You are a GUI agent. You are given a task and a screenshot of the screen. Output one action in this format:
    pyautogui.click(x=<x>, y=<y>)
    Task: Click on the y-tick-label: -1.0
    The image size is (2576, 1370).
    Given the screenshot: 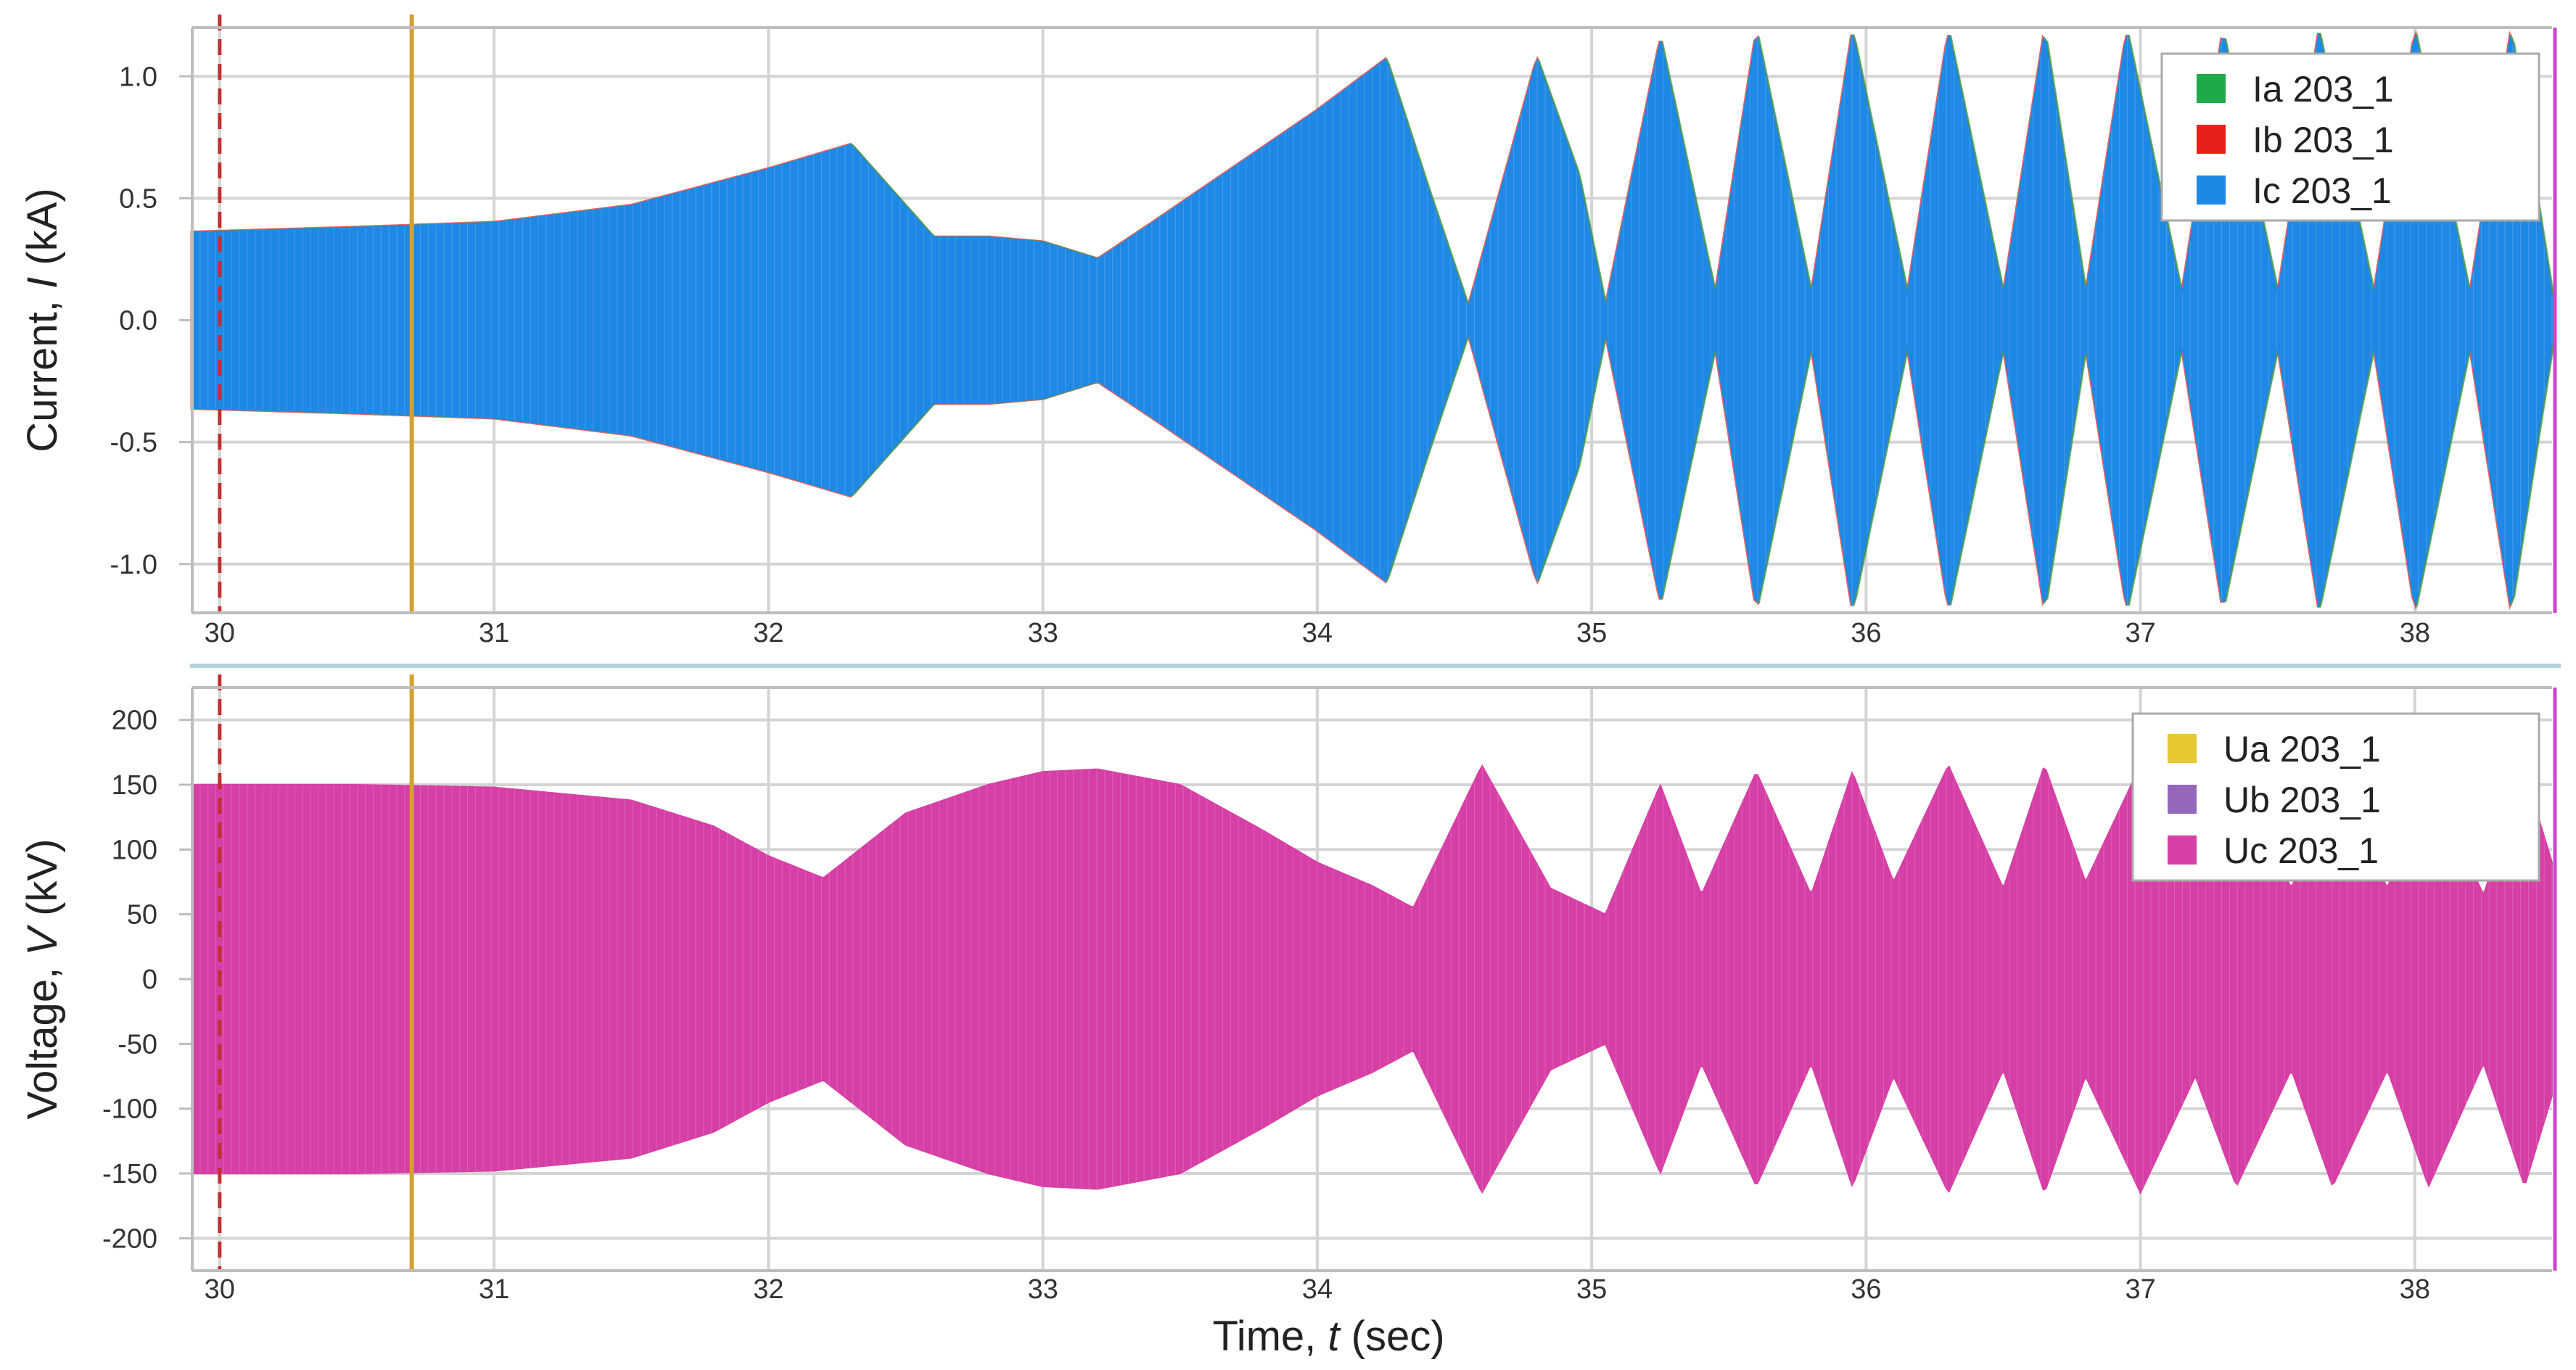 What is the action you would take?
    pyautogui.click(x=133, y=565)
    